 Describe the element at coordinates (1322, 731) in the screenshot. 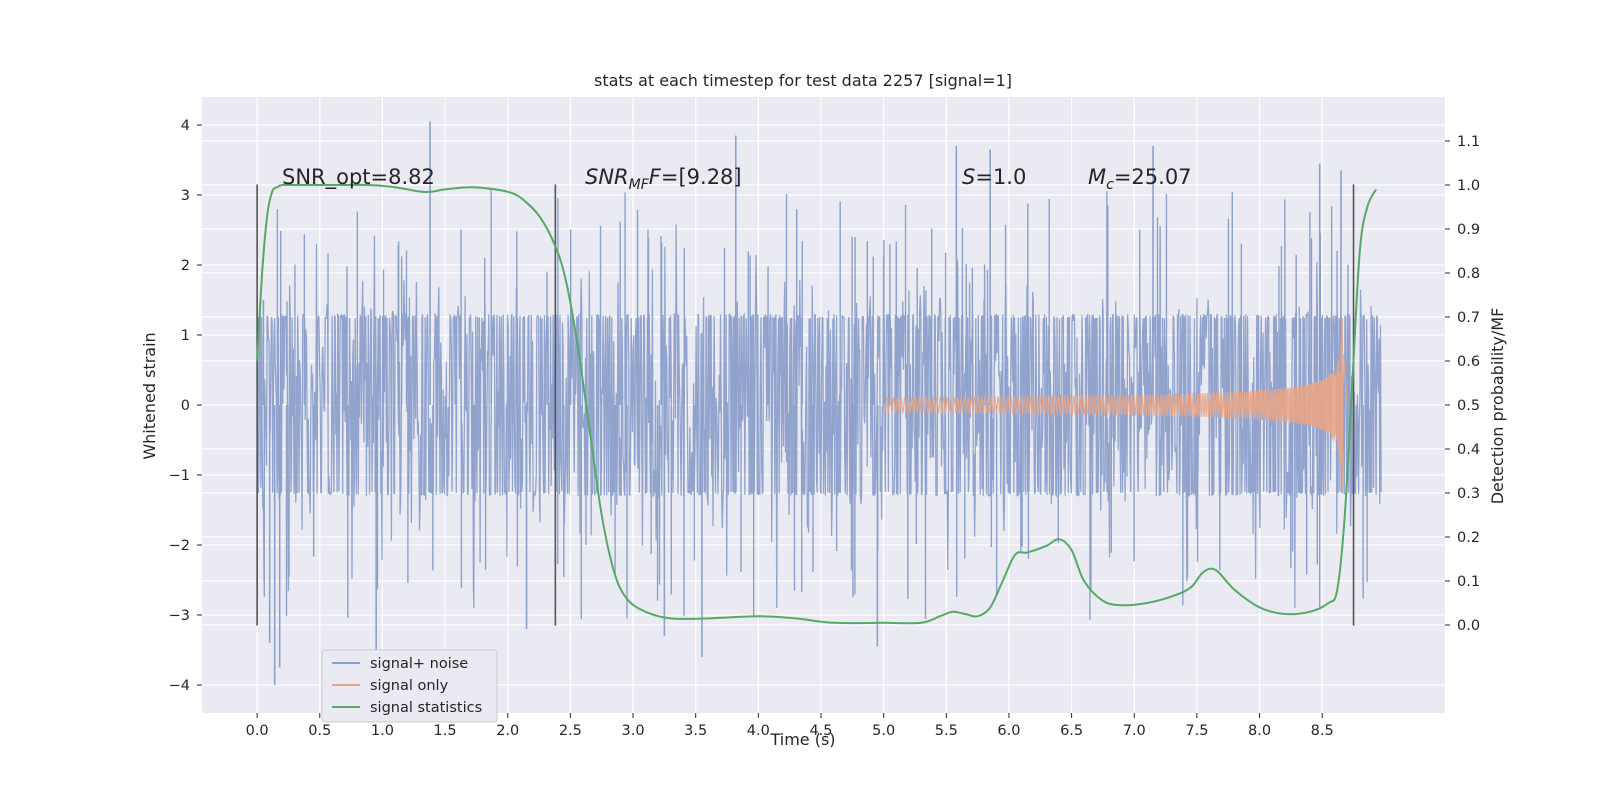

I see `x-tick-label: 8.5` at that location.